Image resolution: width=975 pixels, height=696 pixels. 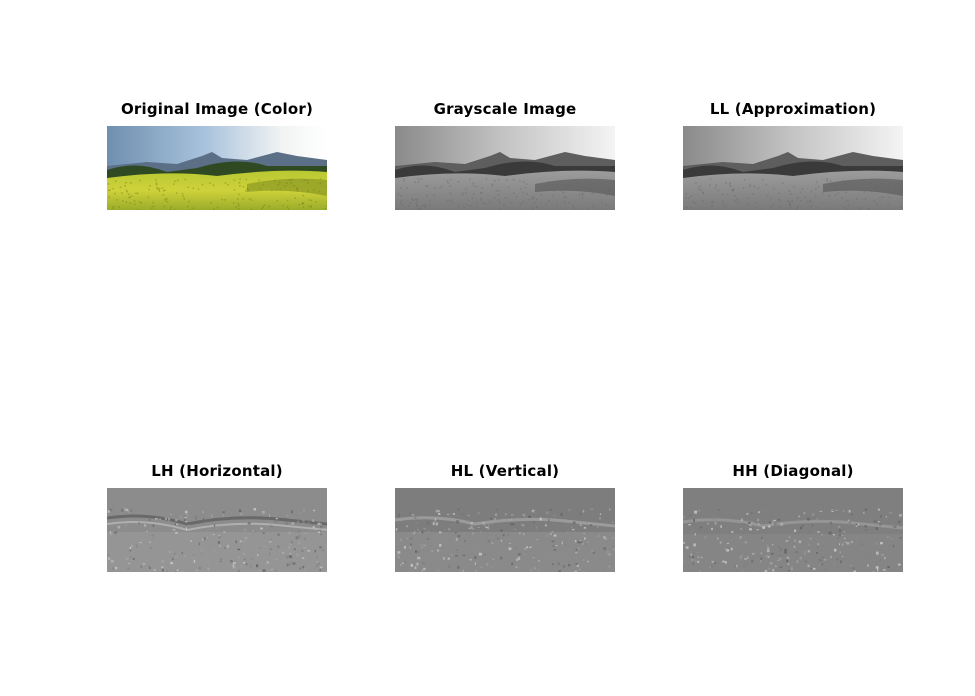 What do you see at coordinates (505, 109) in the screenshot?
I see `panel-title-grayscale: Grayscale Image` at bounding box center [505, 109].